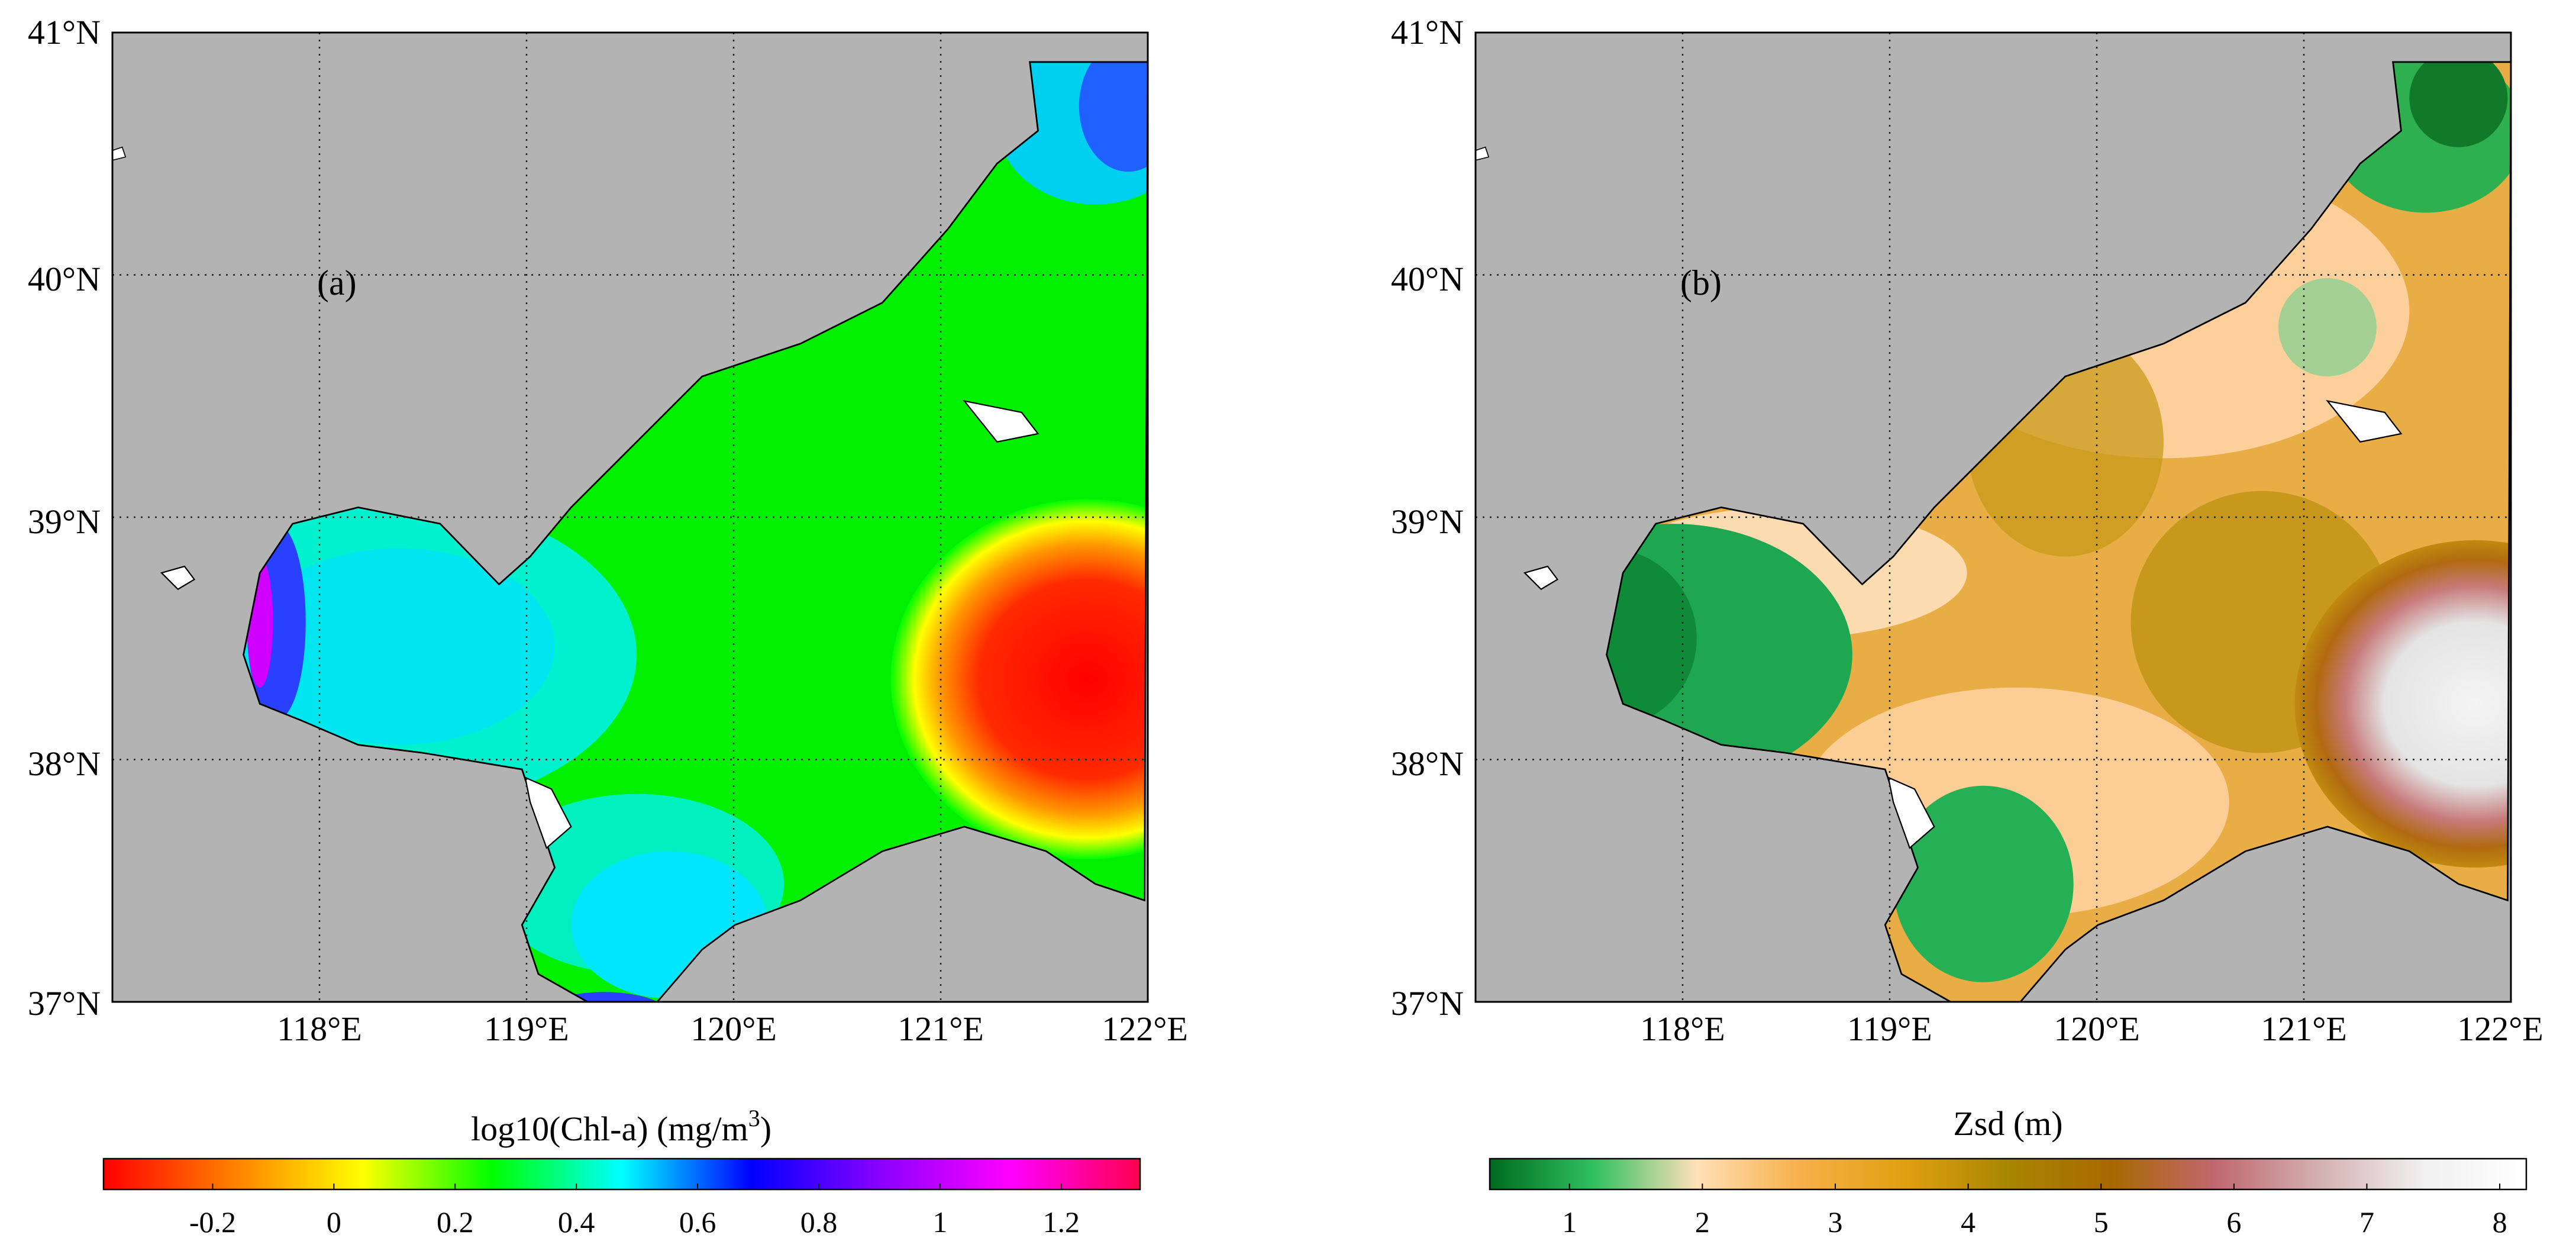 The height and width of the screenshot is (1251, 2576). What do you see at coordinates (1356, 1186) in the screenshot?
I see `colorbar-tick-marks` at bounding box center [1356, 1186].